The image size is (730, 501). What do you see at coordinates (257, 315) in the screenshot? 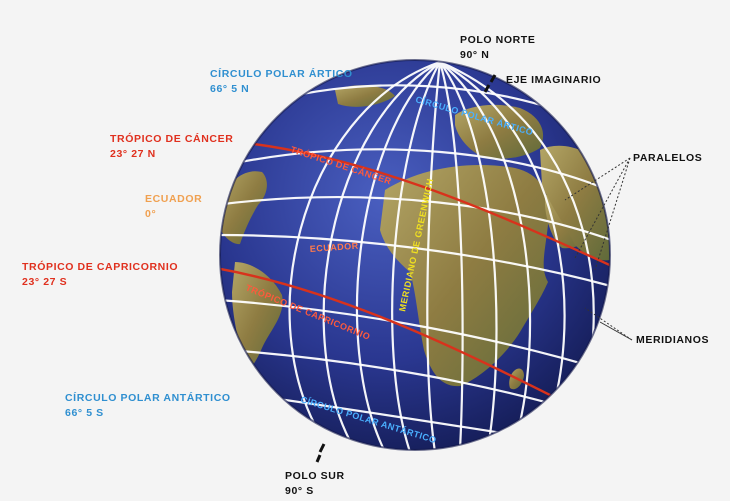
I see `south-america-landmass` at bounding box center [257, 315].